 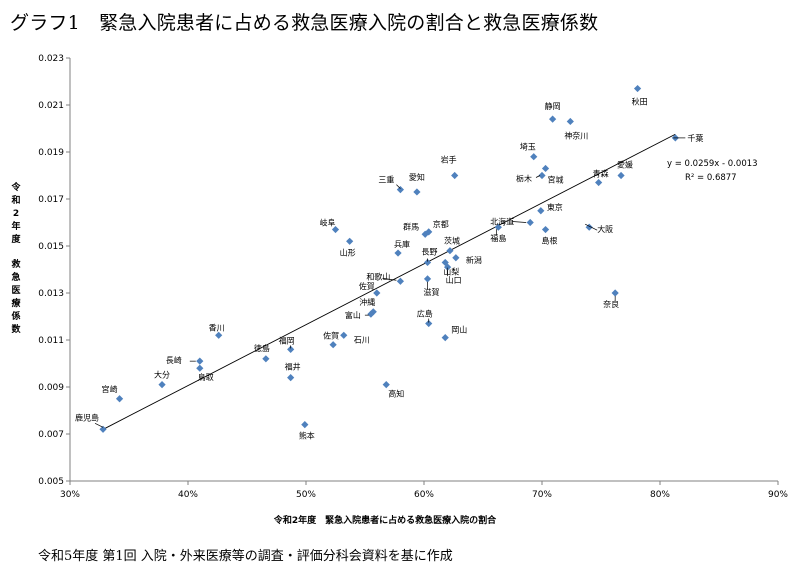 I want to click on data-point-label: 神奈川, so click(x=576, y=135).